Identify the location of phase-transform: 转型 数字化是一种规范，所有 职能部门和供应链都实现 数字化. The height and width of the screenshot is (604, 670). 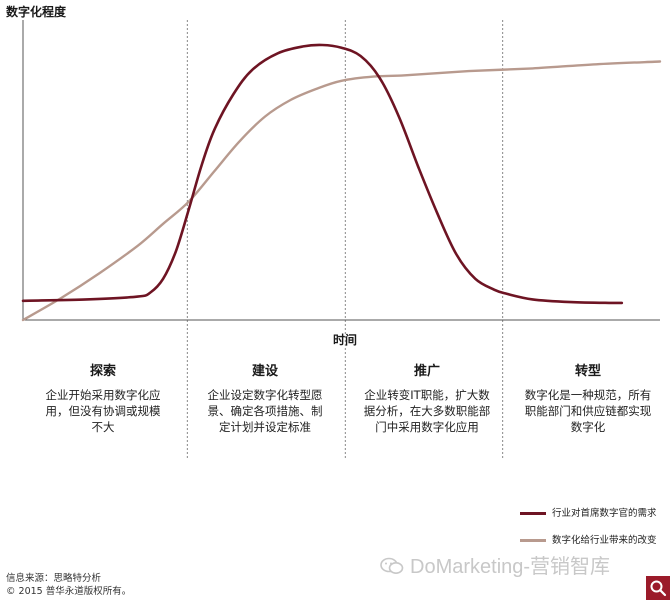
(588, 397).